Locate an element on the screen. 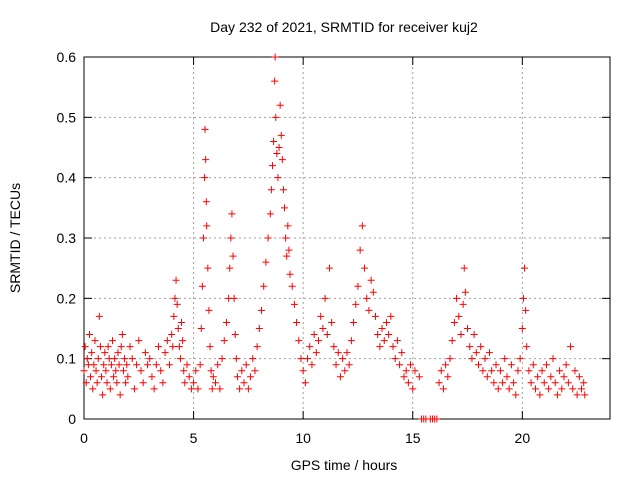 The width and height of the screenshot is (640, 485). x-tick-label: 15 is located at coordinates (413, 438).